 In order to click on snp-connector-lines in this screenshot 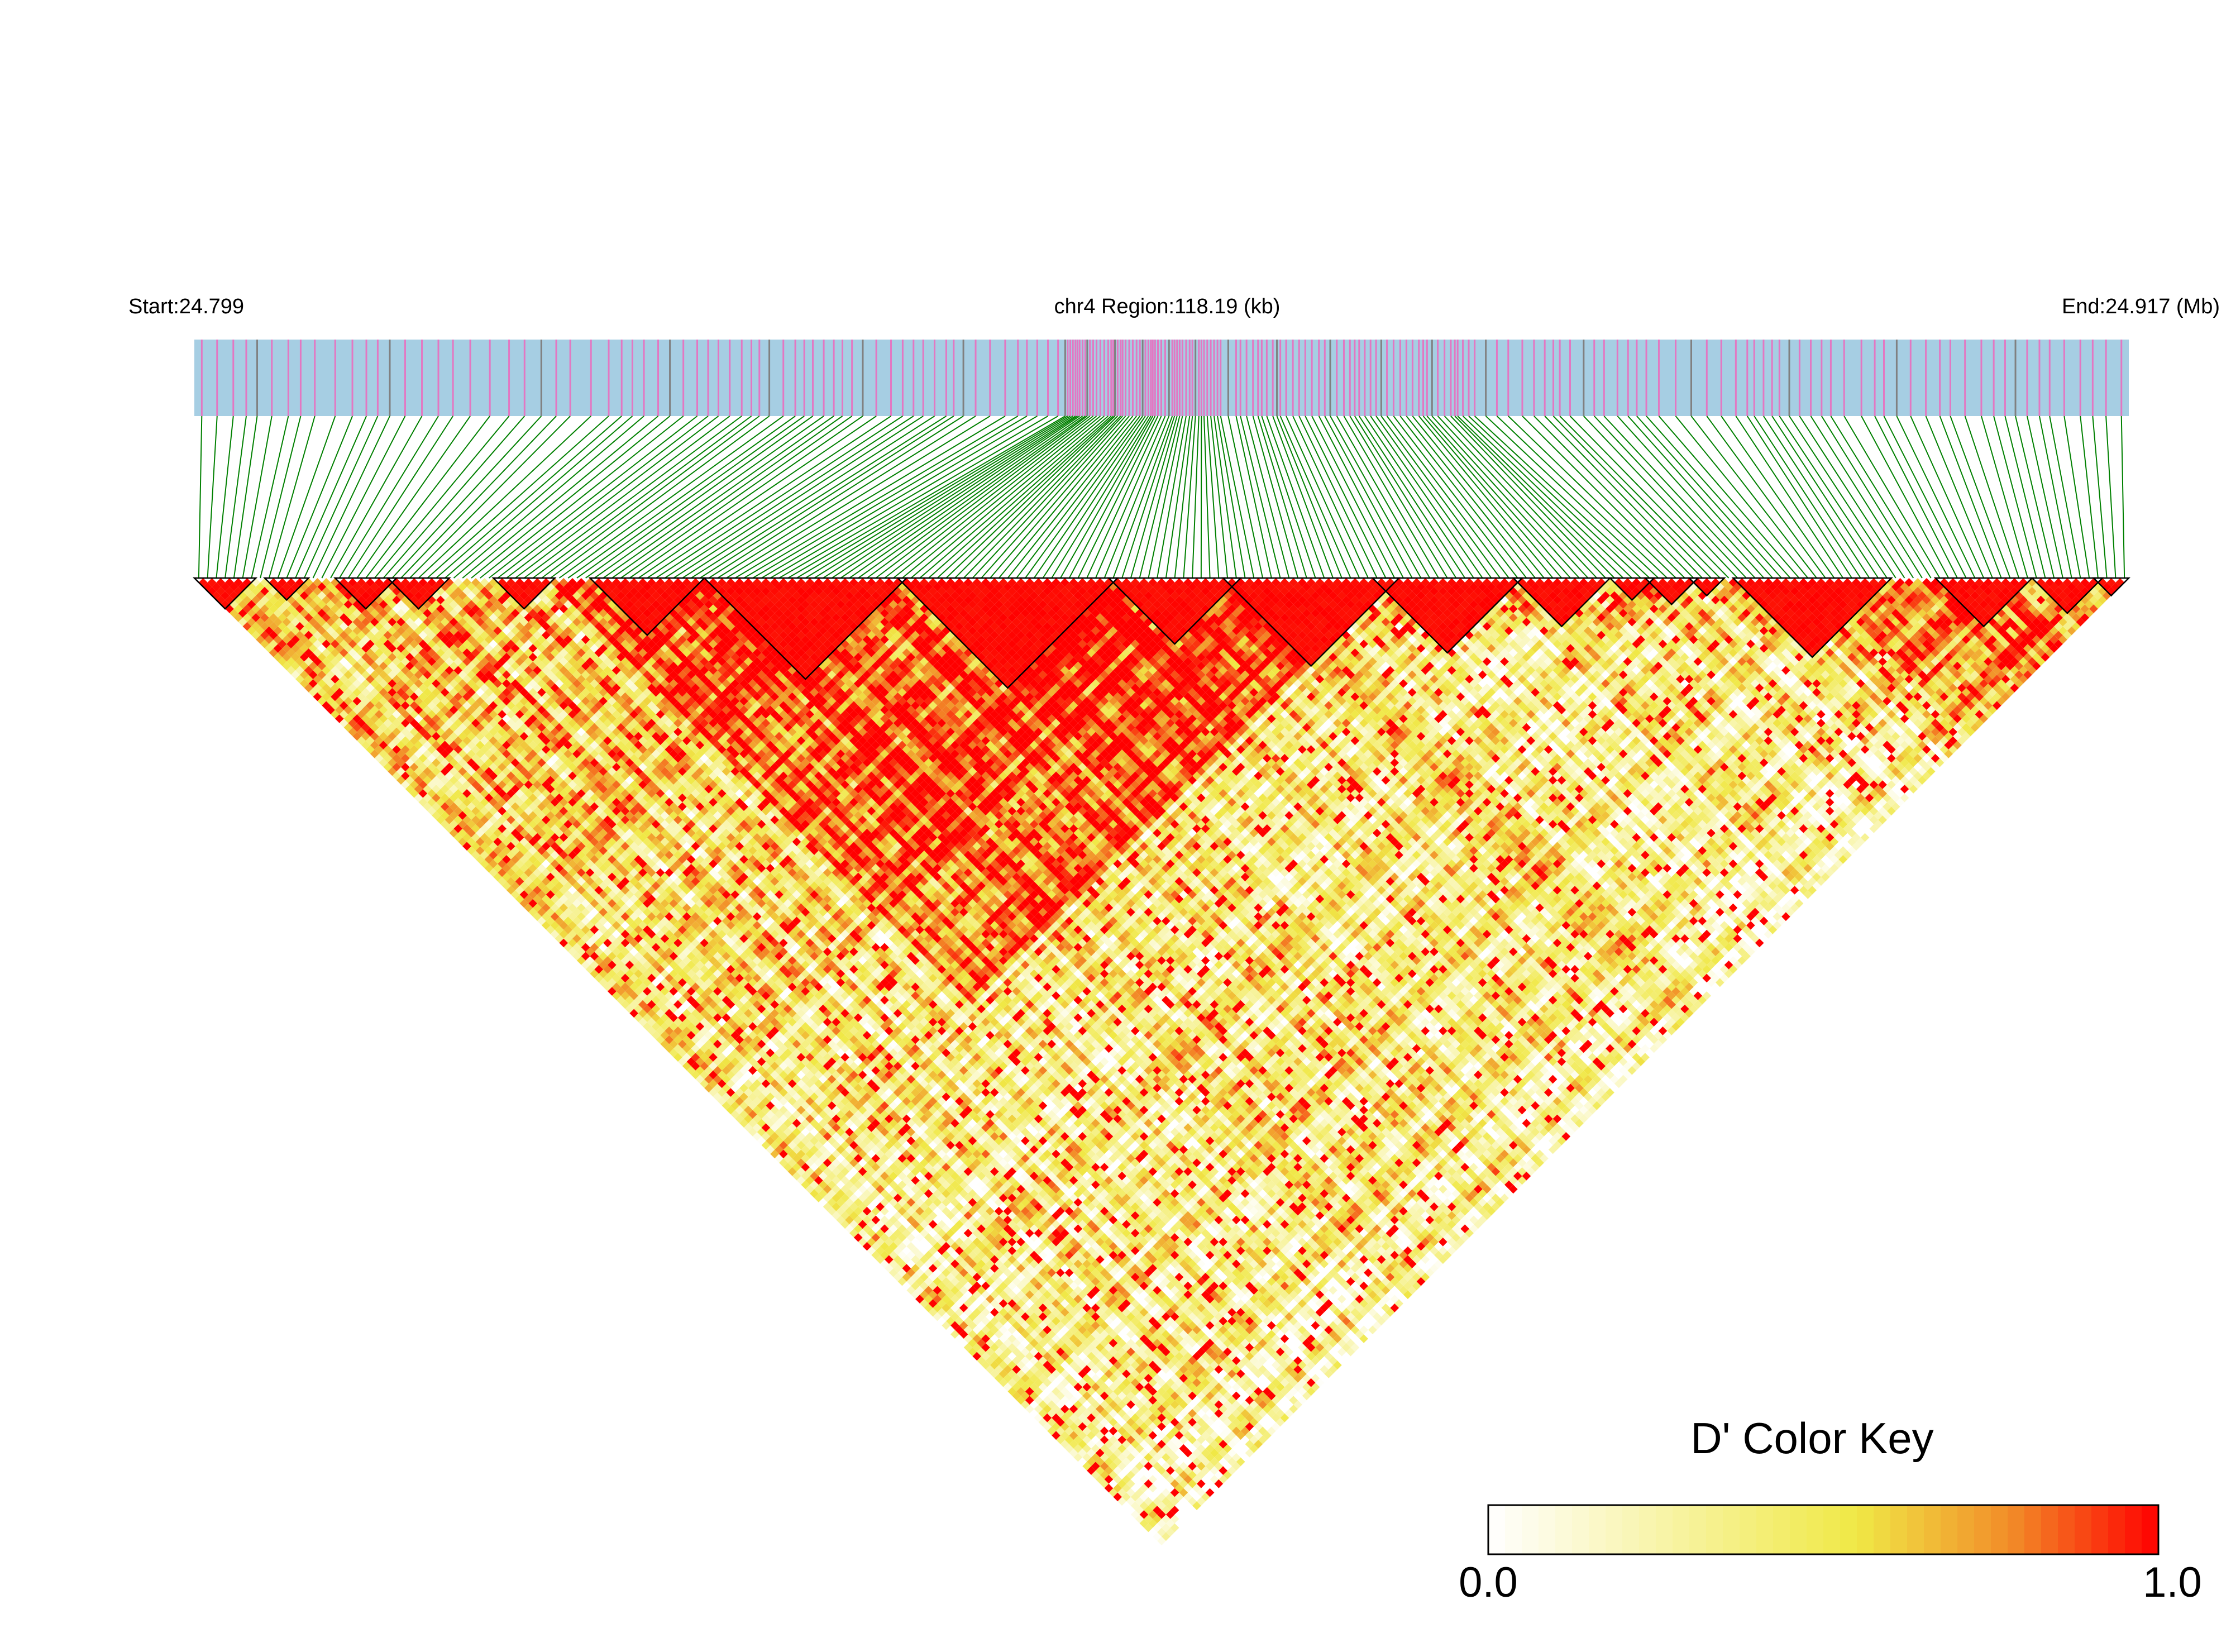, I will do `click(1161, 497)`.